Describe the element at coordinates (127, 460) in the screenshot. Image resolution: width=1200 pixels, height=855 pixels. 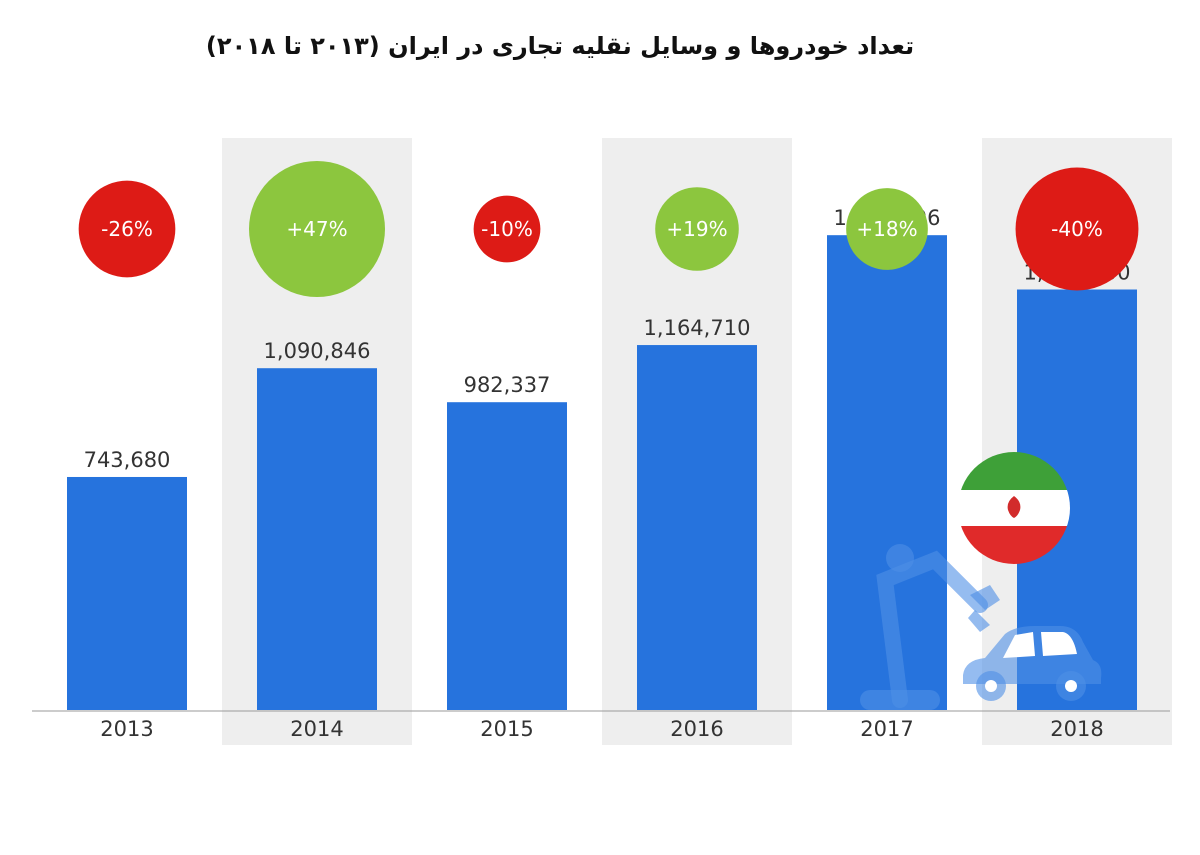
I see `bar-value-label: 743,680` at that location.